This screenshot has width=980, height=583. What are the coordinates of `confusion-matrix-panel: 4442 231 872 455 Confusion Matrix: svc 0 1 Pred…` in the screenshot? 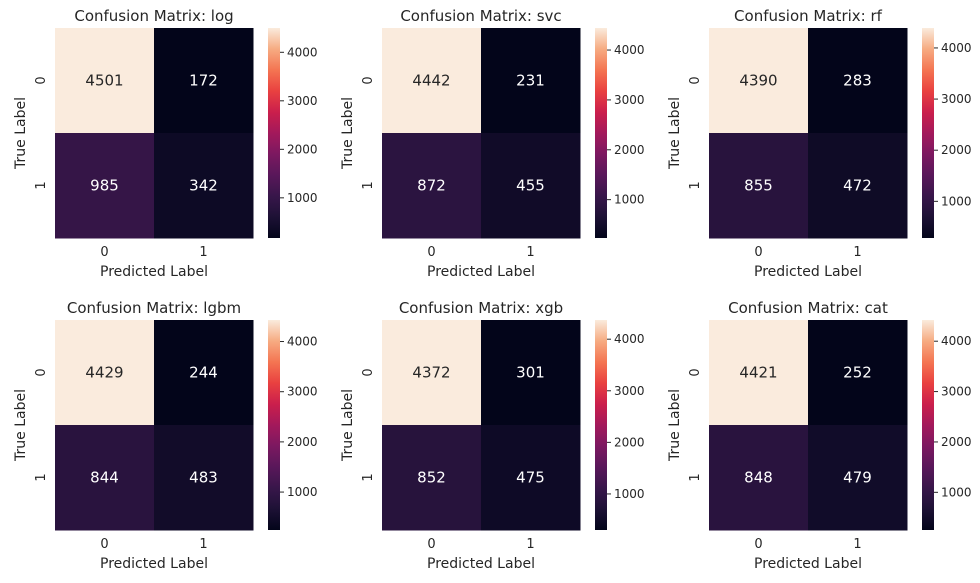 It's located at (492, 143).